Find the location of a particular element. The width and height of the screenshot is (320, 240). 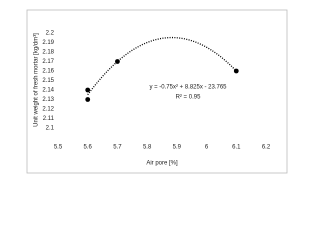

x-tick-label: 5.7 is located at coordinates (117, 148).